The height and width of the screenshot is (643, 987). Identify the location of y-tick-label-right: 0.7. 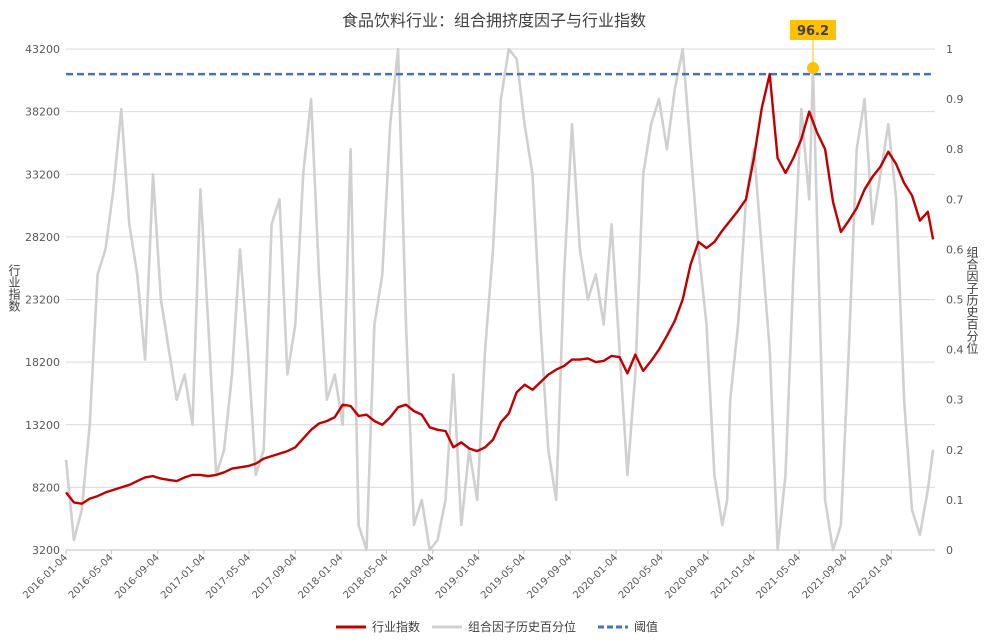
(955, 199).